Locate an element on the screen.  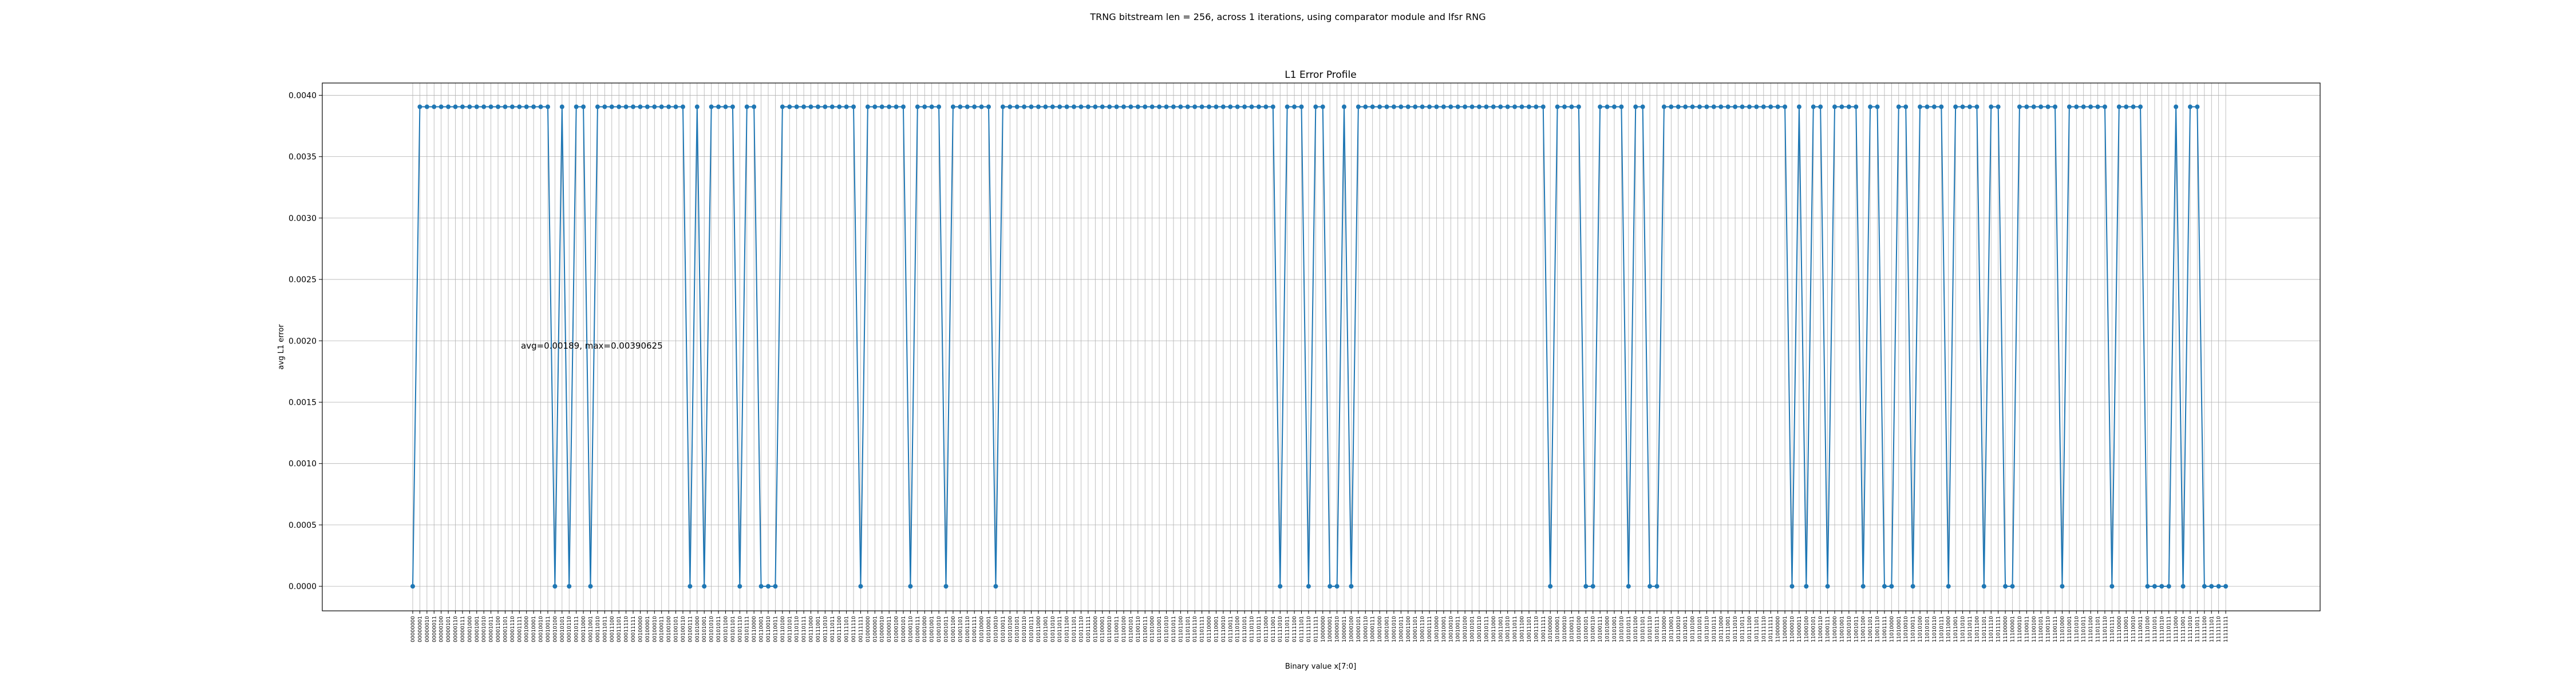
x-tick-label: 11111101 is located at coordinates (2212, 629).